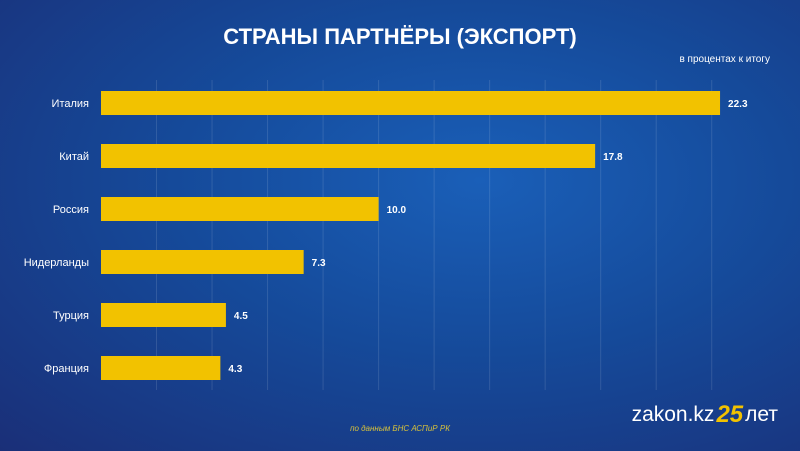 Image resolution: width=800 pixels, height=451 pixels. Describe the element at coordinates (724, 59) in the screenshot. I see `chart-subtitle: в процентах к итогу` at that location.